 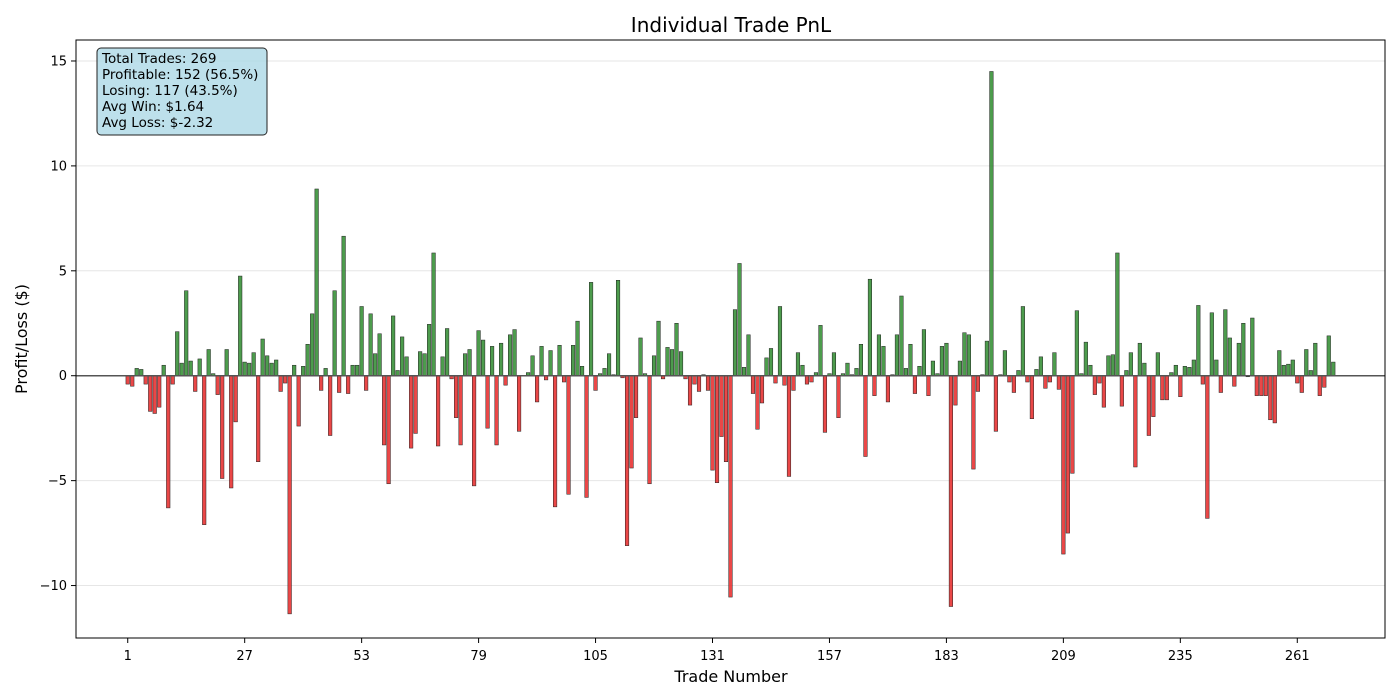 What do you see at coordinates (21, 339) in the screenshot?
I see `y-axis-label: Profit/Loss ($)` at bounding box center [21, 339].